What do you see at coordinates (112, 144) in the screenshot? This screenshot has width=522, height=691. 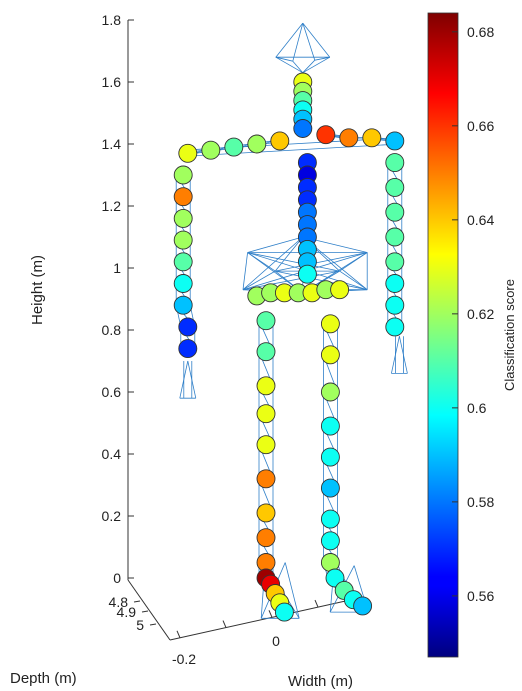 I see `z-tick-label: 1.4` at bounding box center [112, 144].